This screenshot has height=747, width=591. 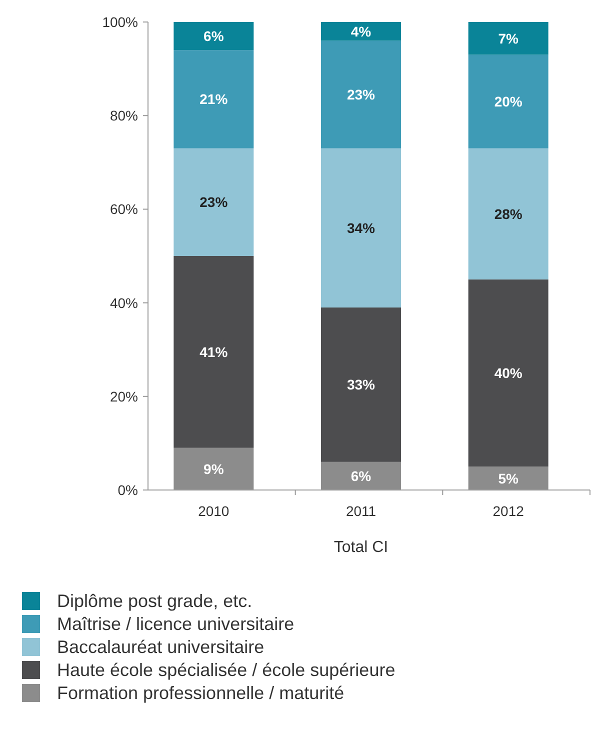 I want to click on data-label: 34%, so click(x=361, y=228).